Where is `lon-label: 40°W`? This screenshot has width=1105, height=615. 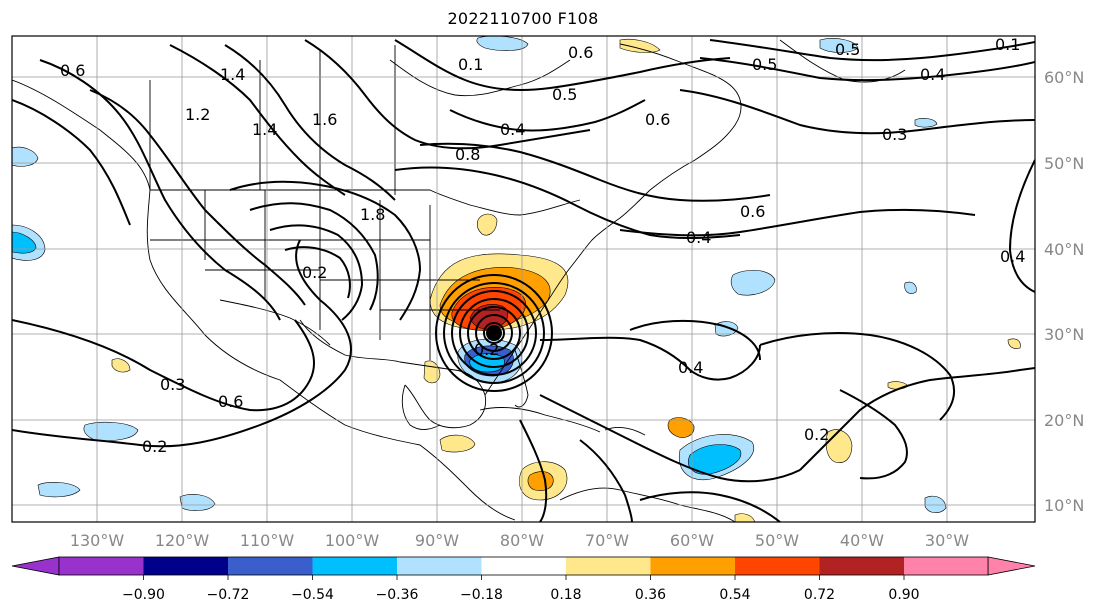 lon-label: 40°W is located at coordinates (862, 540).